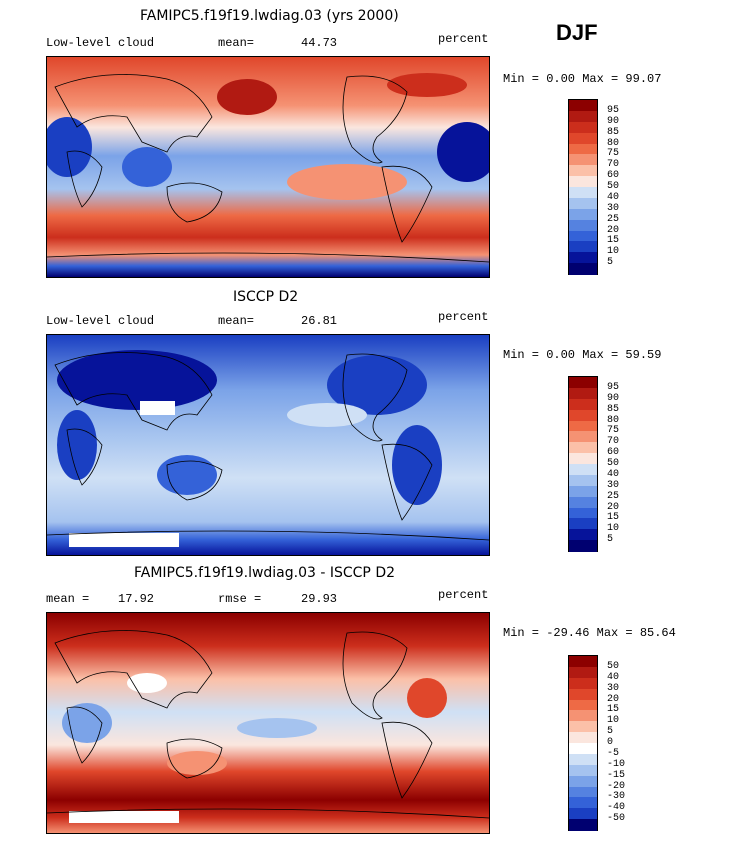 Image resolution: width=733 pixels, height=844 pixels. Describe the element at coordinates (613, 121) in the screenshot. I see `colorbar-level-label: 90` at that location.